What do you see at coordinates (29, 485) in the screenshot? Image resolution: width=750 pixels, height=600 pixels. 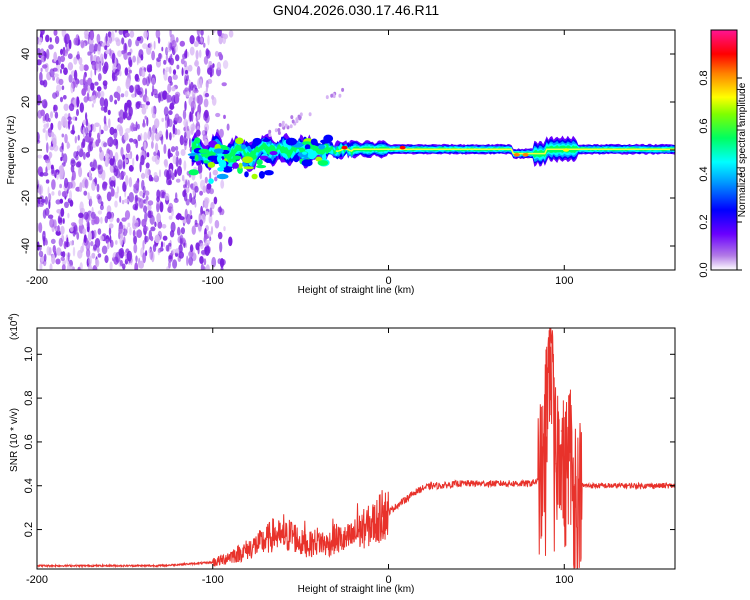 I see `y-tick-label: 0.4` at bounding box center [29, 485].